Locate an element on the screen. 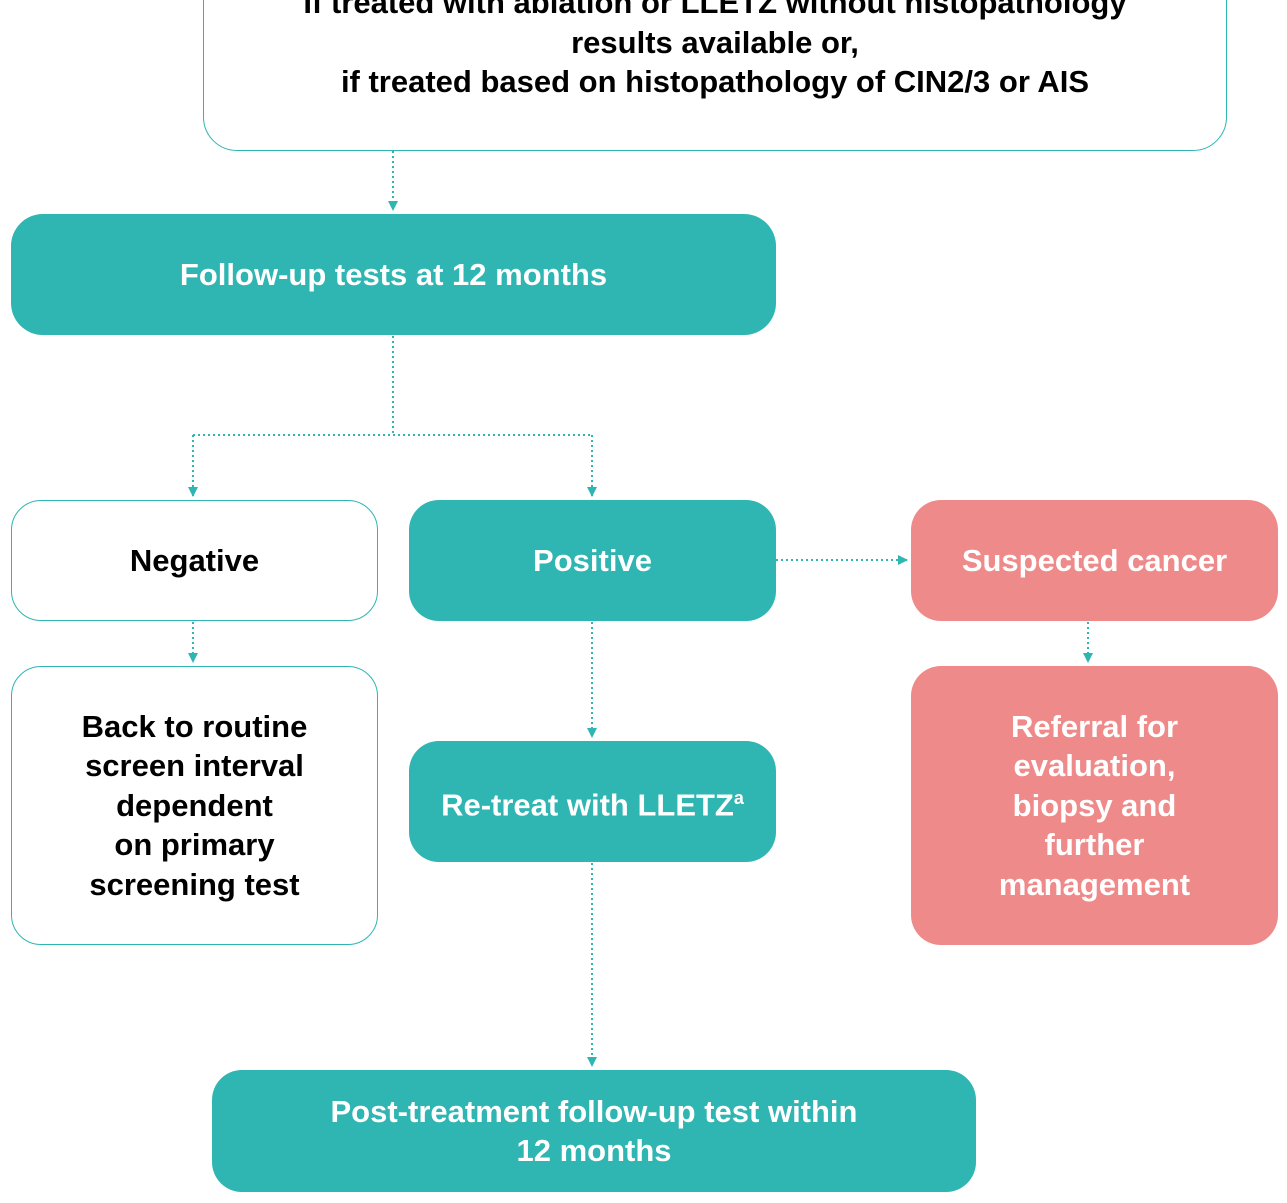 The height and width of the screenshot is (1203, 1287). positive-label: Positive is located at coordinates (592, 560).